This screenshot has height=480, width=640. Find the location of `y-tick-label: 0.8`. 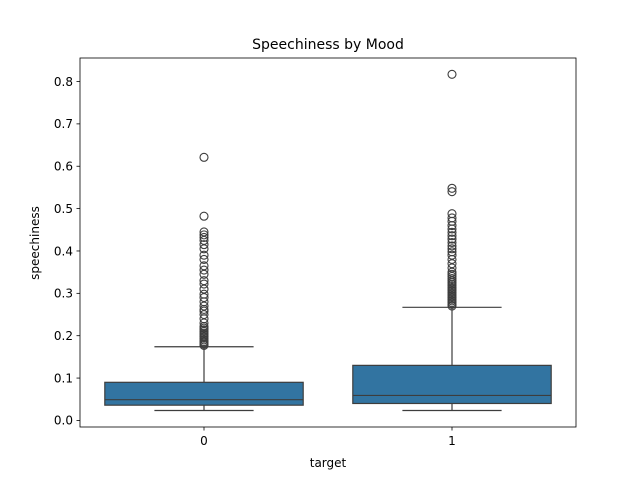

y-tick-label: 0.8 is located at coordinates (63, 82).